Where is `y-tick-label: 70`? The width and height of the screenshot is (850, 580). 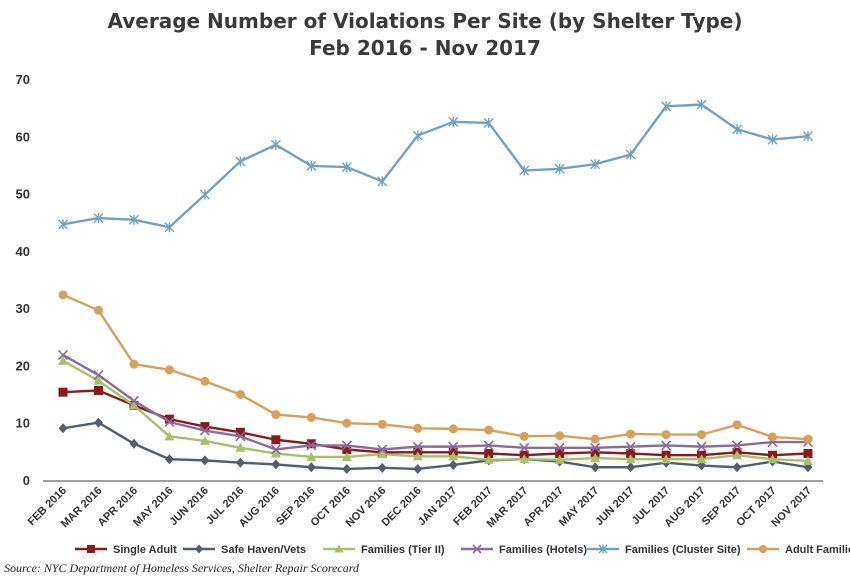
y-tick-label: 70 is located at coordinates (23, 79).